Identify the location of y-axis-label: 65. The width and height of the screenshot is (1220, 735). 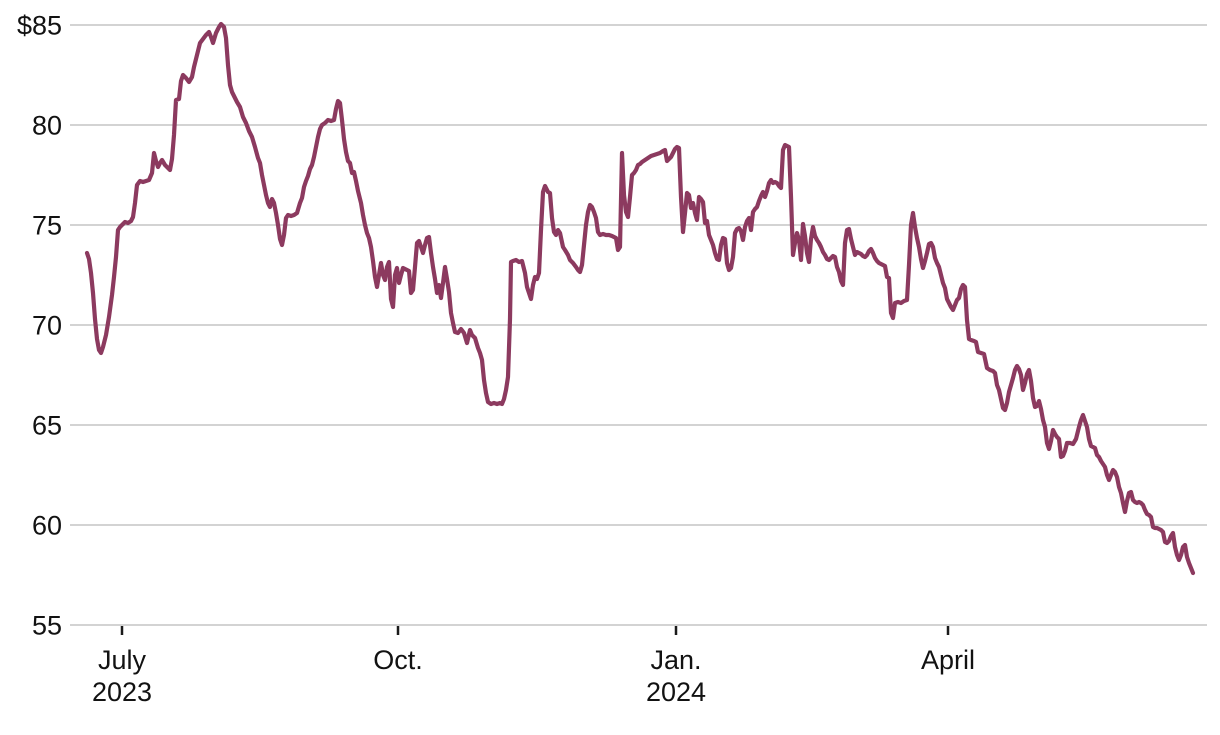
(47, 426).